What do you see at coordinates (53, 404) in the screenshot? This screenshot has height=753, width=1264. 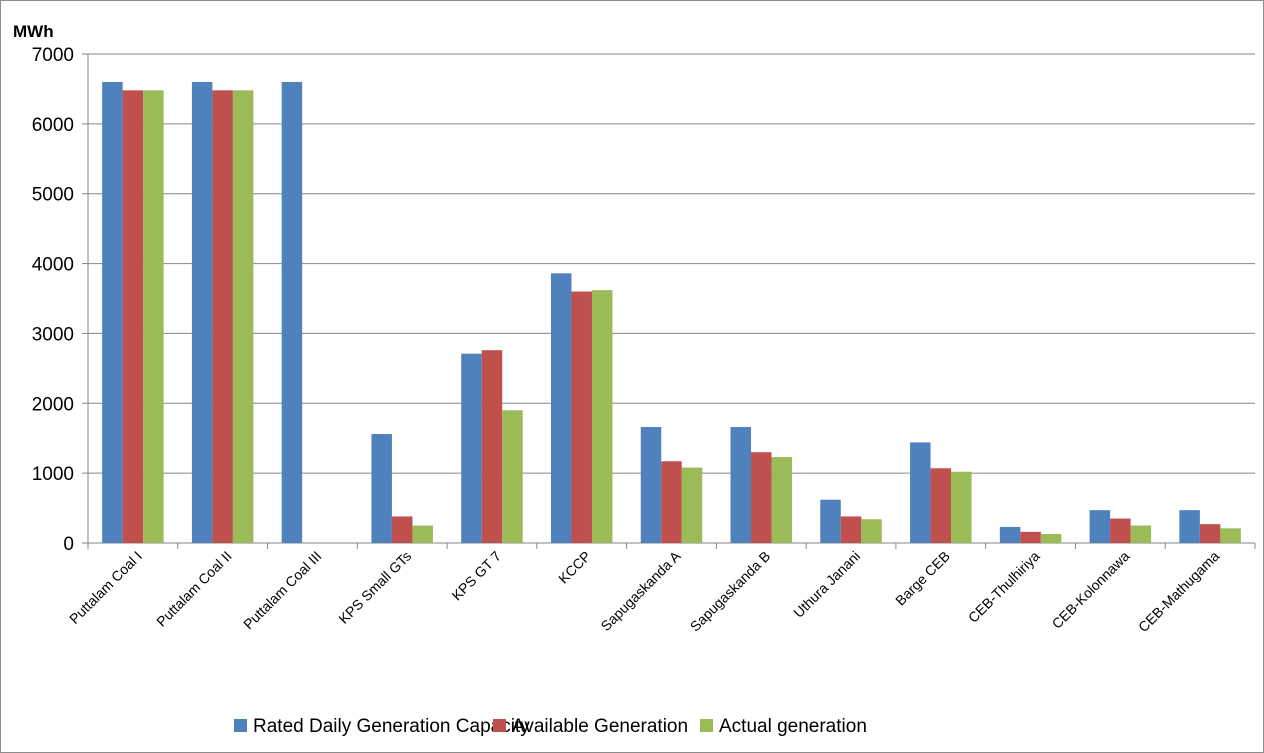 I see `y-tick-label: 2000` at bounding box center [53, 404].